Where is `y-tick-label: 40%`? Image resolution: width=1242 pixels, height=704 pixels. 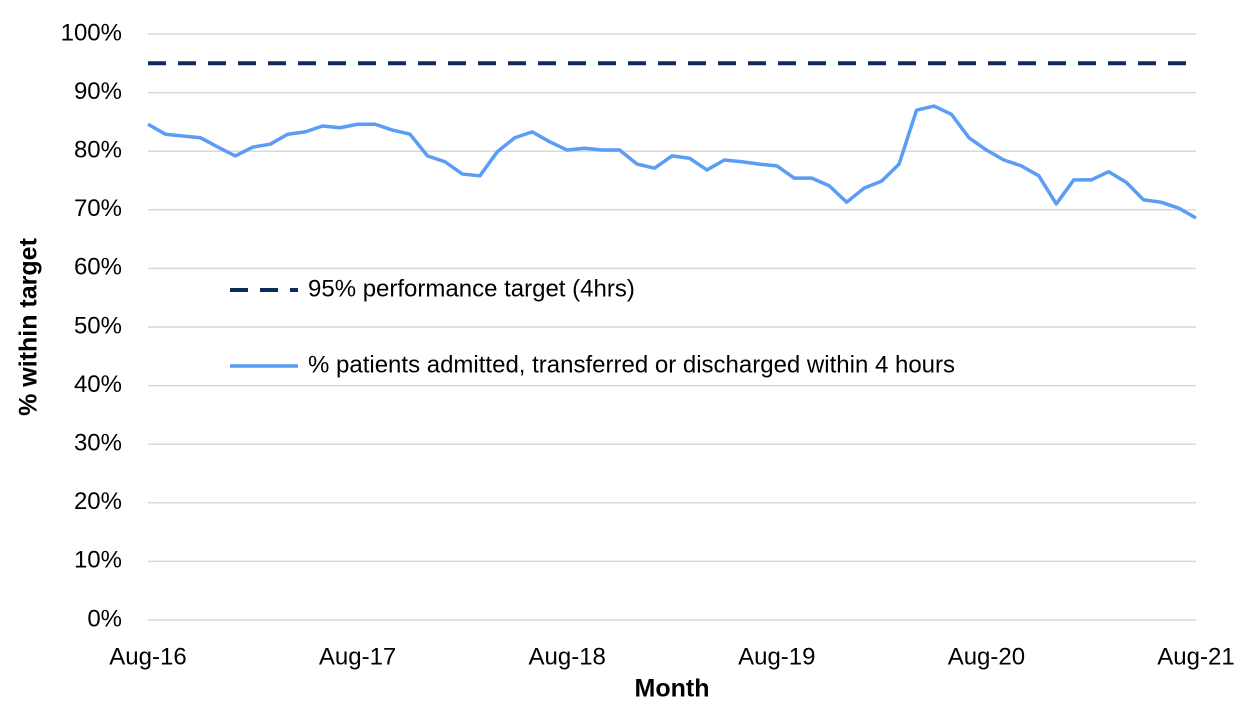 y-tick-label: 40% is located at coordinates (98, 384).